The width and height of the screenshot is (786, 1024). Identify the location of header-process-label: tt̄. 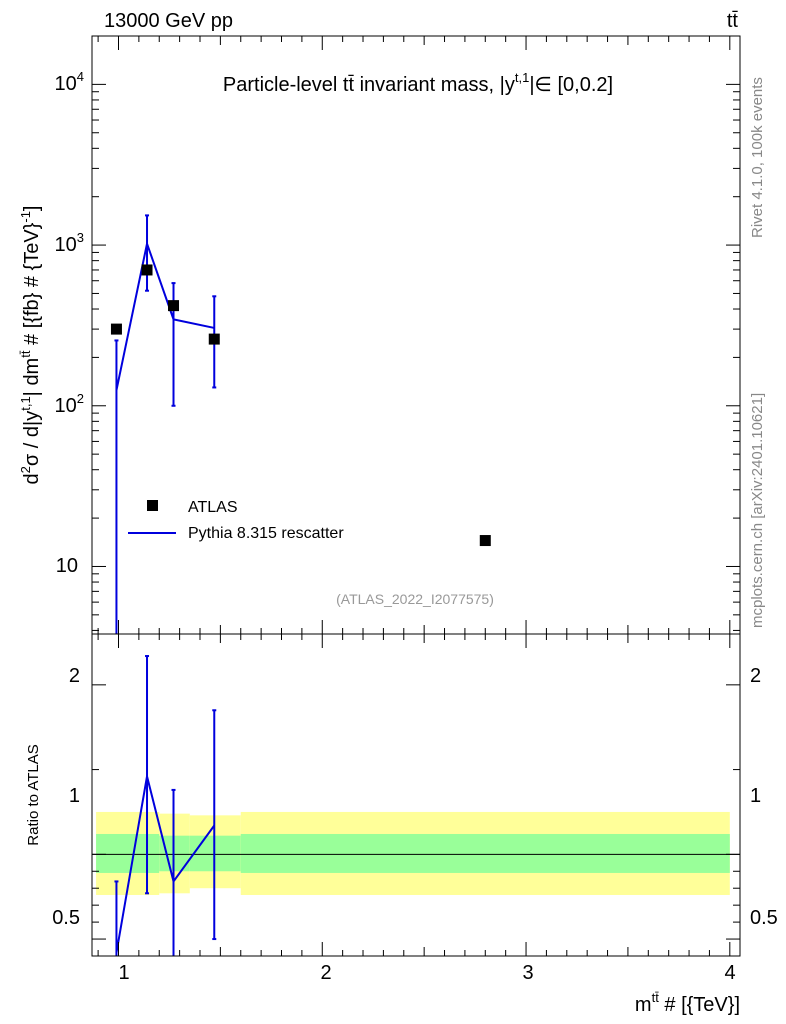
(733, 21).